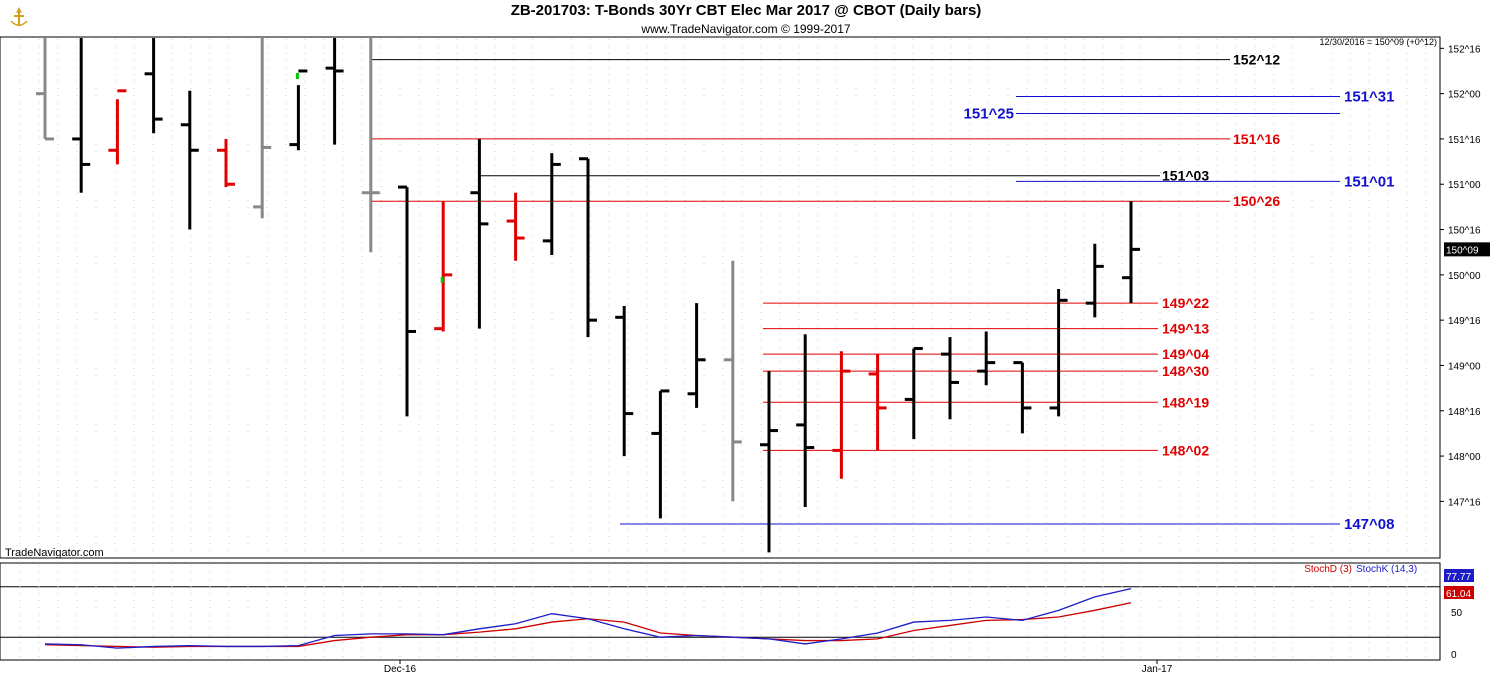 The width and height of the screenshot is (1492, 677). What do you see at coordinates (1369, 181) in the screenshot?
I see `level-label: 151^01` at bounding box center [1369, 181].